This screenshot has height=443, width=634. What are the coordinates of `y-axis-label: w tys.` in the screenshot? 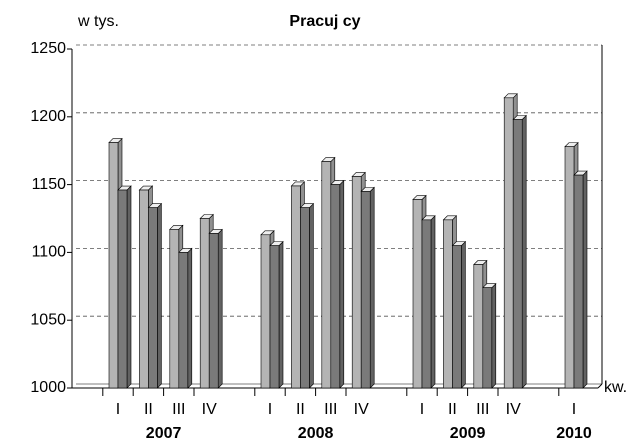 It's located at (98, 21).